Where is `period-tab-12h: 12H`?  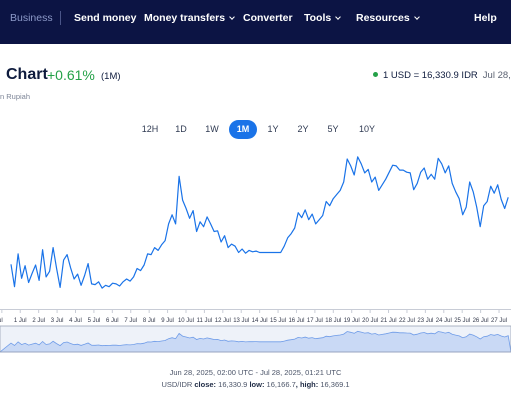 period-tab-12h: 12H is located at coordinates (150, 129).